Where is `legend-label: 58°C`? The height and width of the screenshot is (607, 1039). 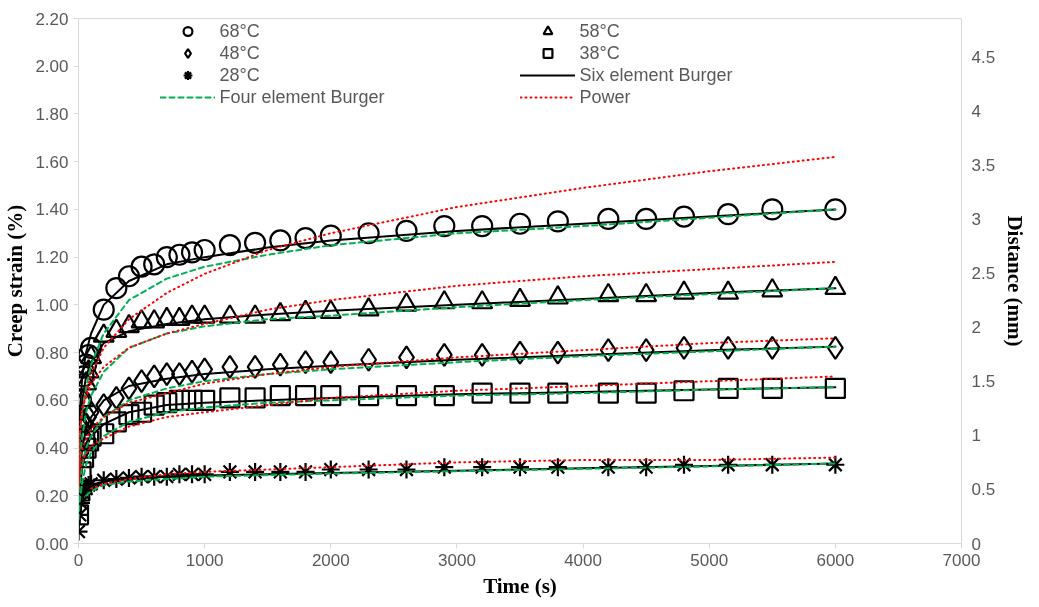 legend-label: 58°C is located at coordinates (600, 31).